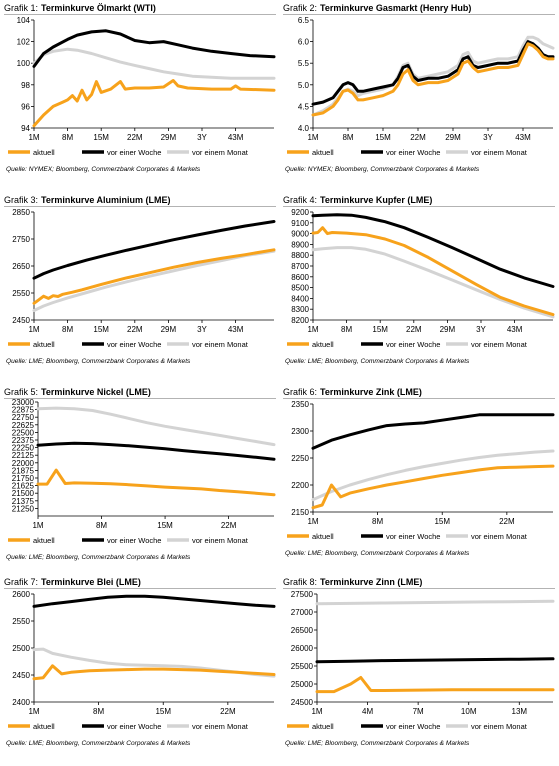  What do you see at coordinates (304, 128) in the screenshot?
I see `y-tick-label: 4.0` at bounding box center [304, 128].